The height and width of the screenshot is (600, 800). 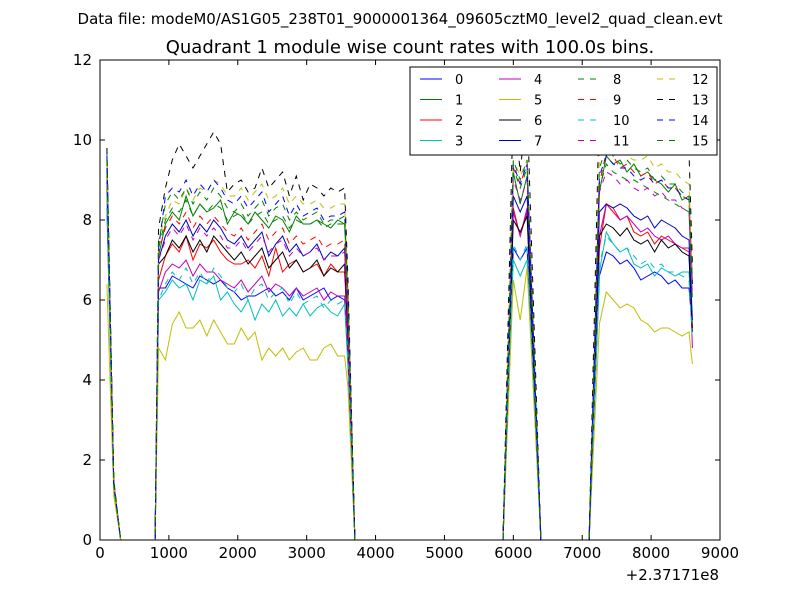 What do you see at coordinates (459, 121) in the screenshot?
I see `legend-label-2: 2` at bounding box center [459, 121].